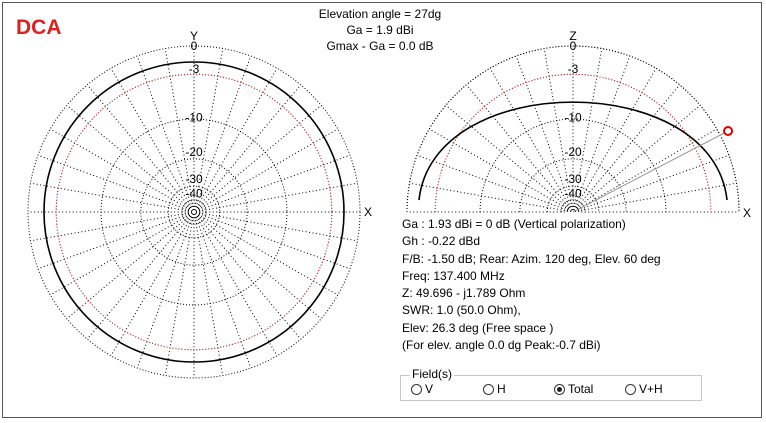 Image resolution: width=766 pixels, height=423 pixels. I want to click on radio-vh-dot, so click(630, 389).